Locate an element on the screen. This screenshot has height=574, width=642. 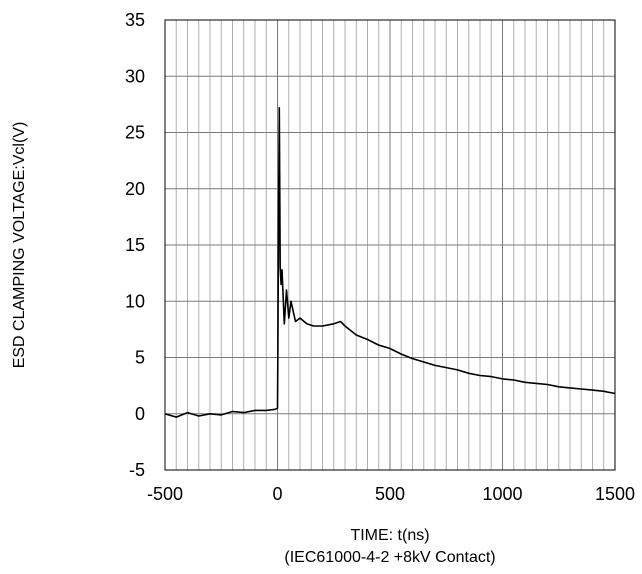
x-tick-label: -500 is located at coordinates (165, 494).